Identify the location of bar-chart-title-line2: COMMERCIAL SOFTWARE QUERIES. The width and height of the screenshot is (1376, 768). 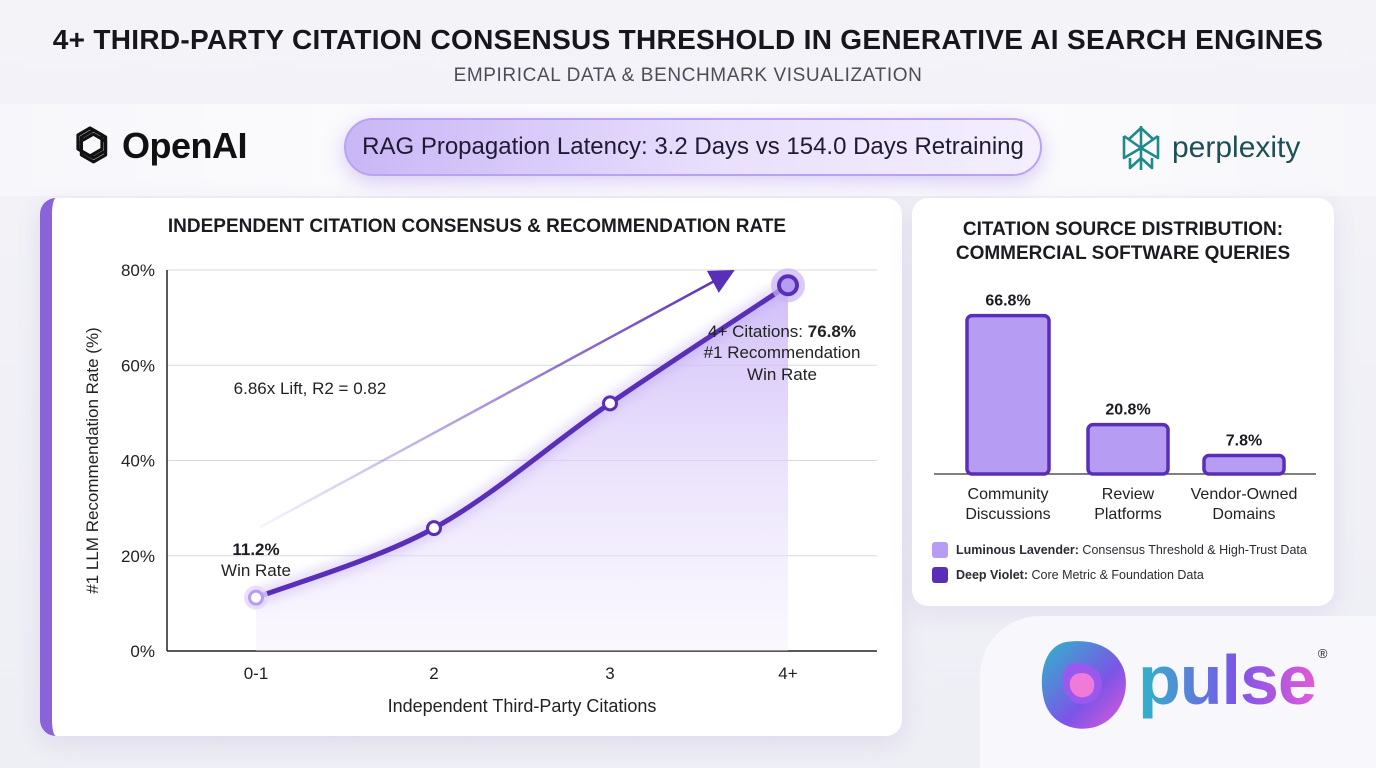
(1123, 253).